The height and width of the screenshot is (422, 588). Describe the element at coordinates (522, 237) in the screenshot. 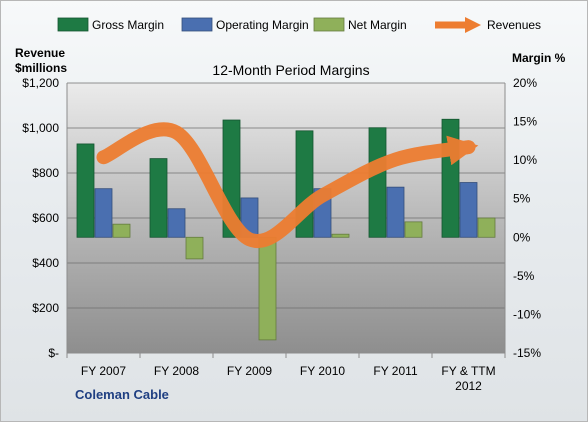

I see `right-tick-label: 0%` at that location.